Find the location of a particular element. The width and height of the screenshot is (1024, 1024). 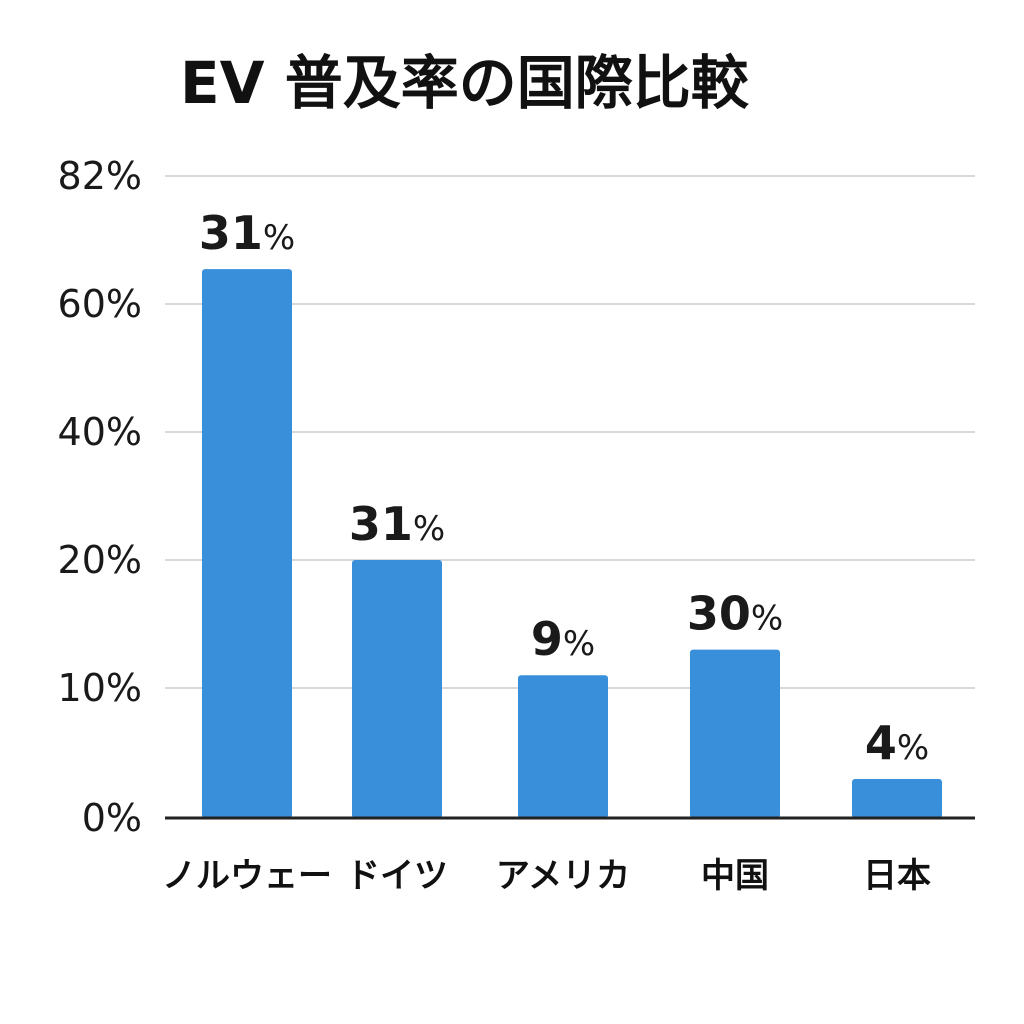

bar-value-label: 9% is located at coordinates (563, 639).